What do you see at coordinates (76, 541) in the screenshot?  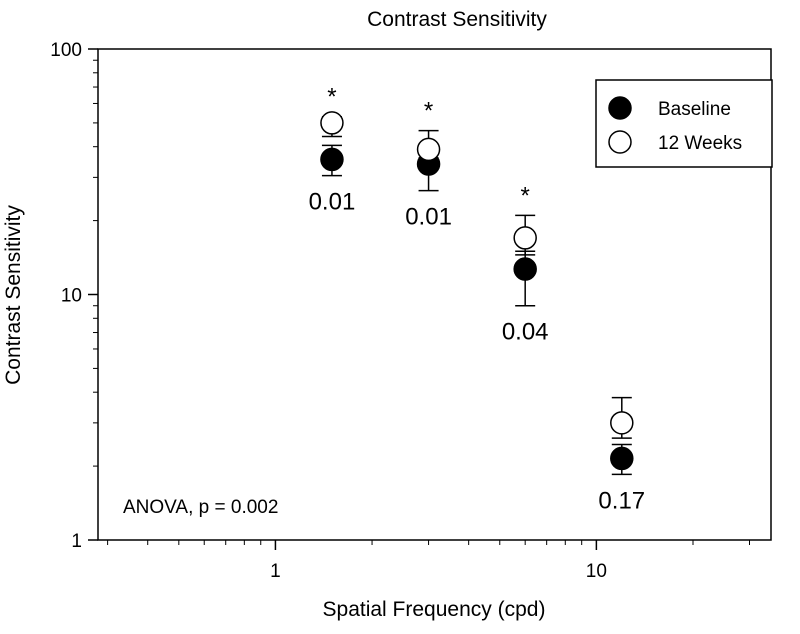 I see `y-tick-label: 1` at bounding box center [76, 541].